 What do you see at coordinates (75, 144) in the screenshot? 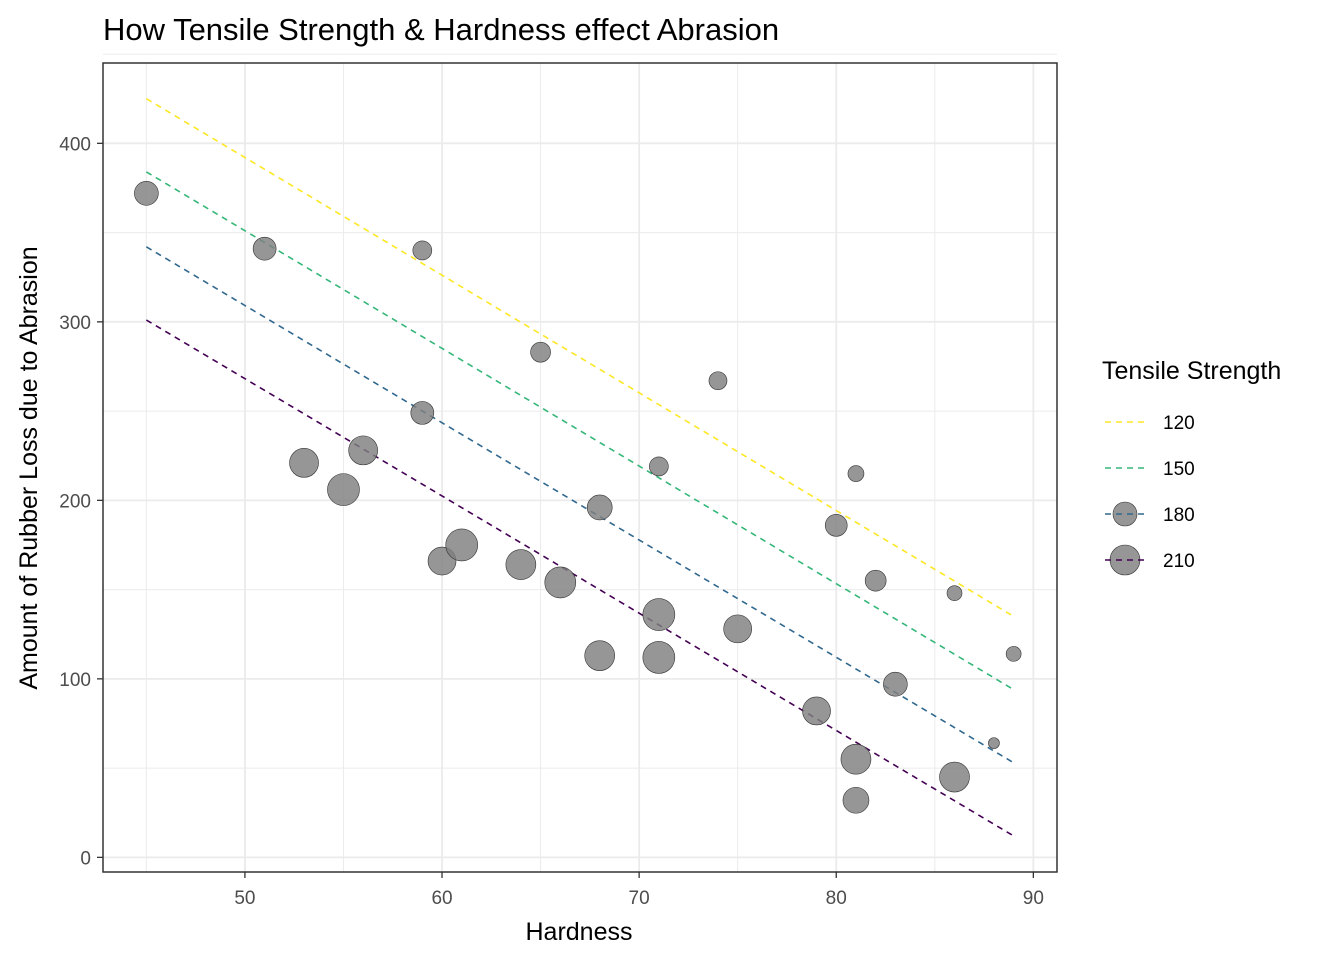
I see `y-tick-label: 400` at bounding box center [75, 144].